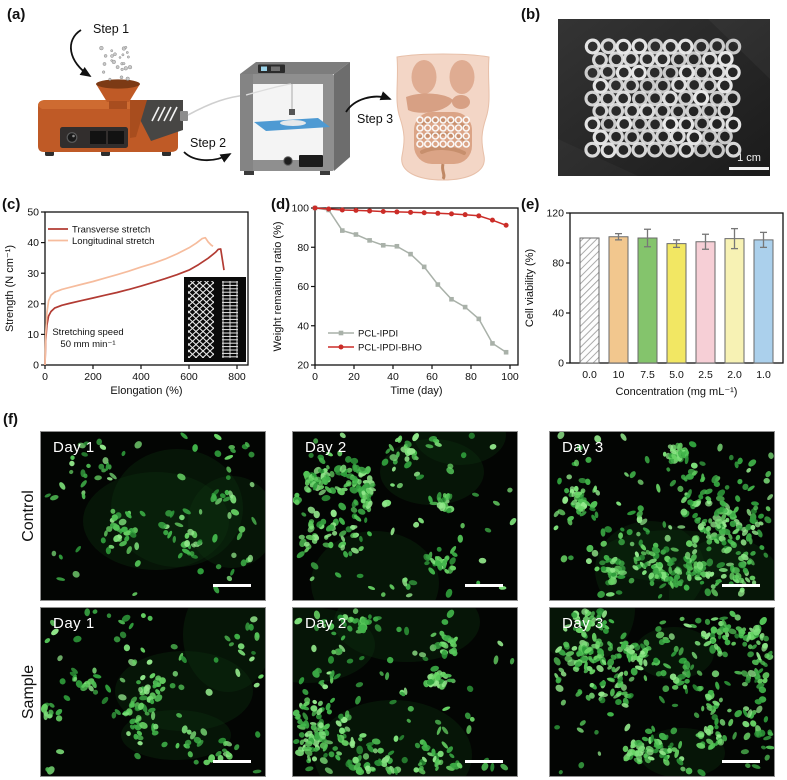  What do you see at coordinates (531, 14) in the screenshot?
I see `panel-b-label: (b)` at bounding box center [531, 14].